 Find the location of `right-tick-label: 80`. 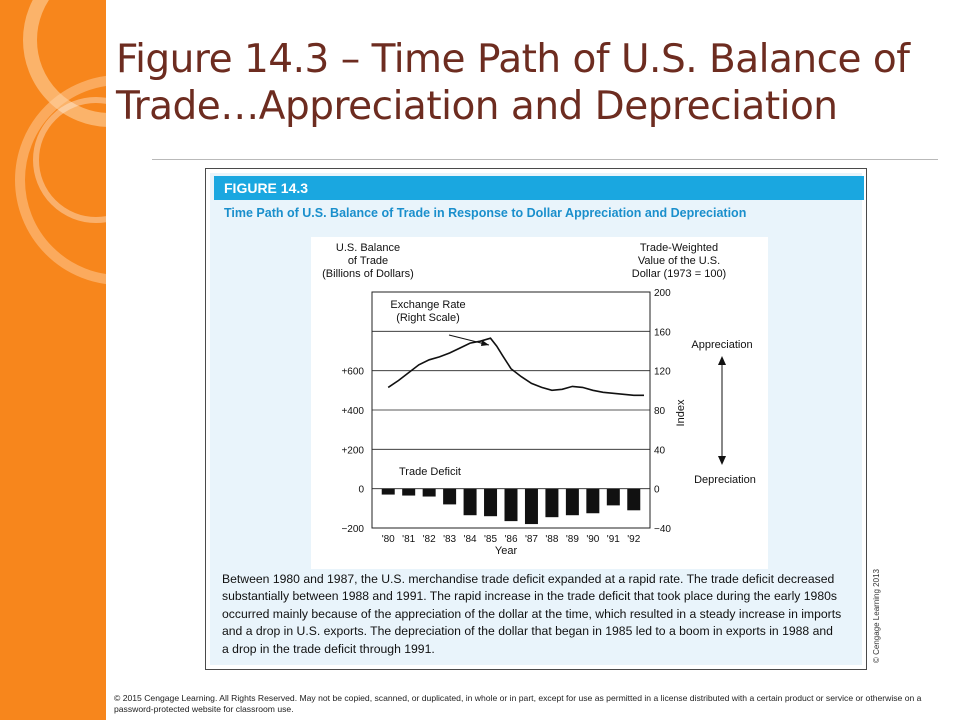

right-tick-label: 80 is located at coordinates (660, 411).